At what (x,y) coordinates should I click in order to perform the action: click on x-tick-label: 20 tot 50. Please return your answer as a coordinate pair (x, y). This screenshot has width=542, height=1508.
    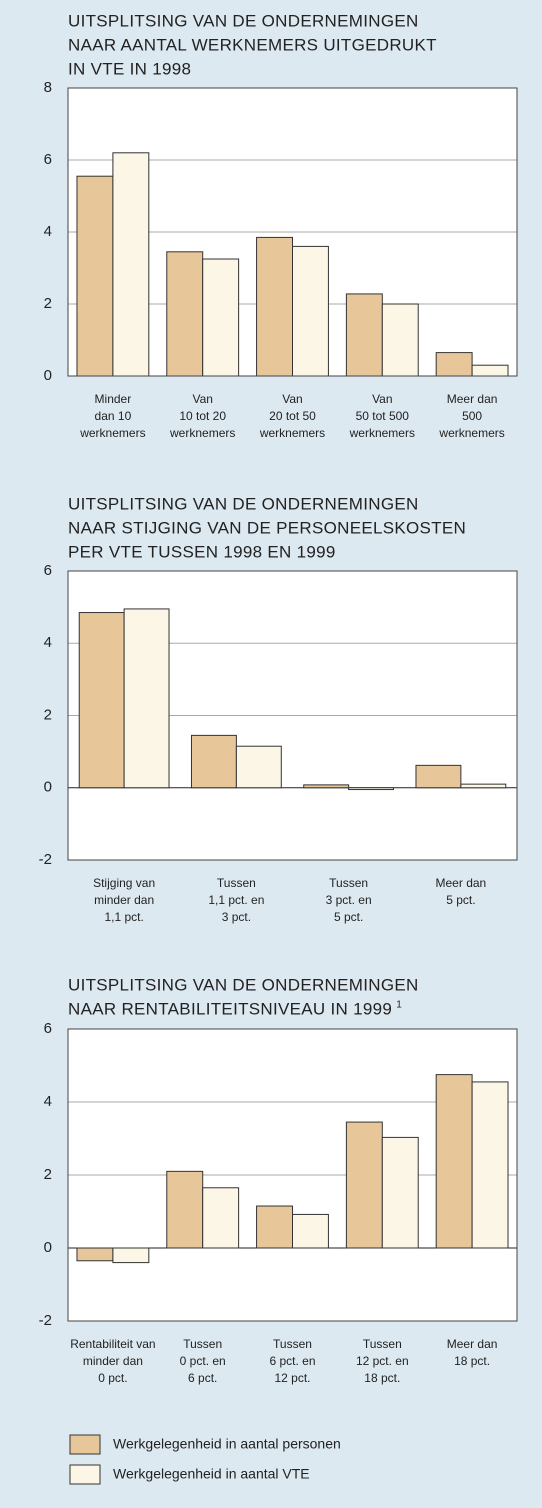
    Looking at the image, I should click on (292, 416).